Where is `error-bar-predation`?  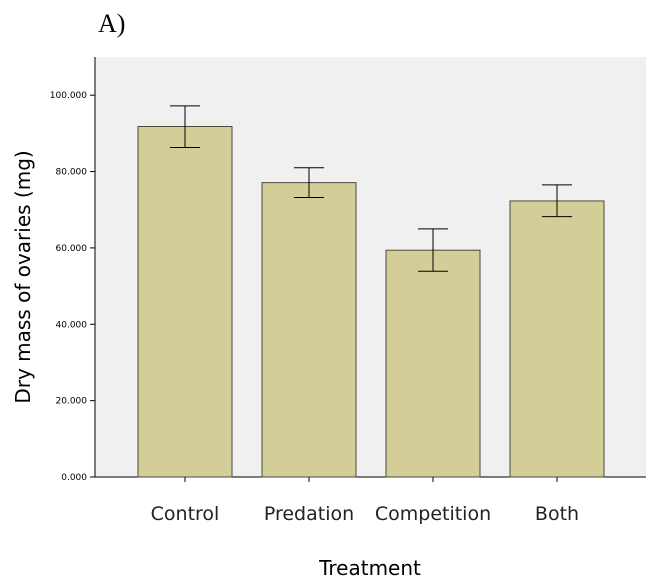 error-bar-predation is located at coordinates (309, 183).